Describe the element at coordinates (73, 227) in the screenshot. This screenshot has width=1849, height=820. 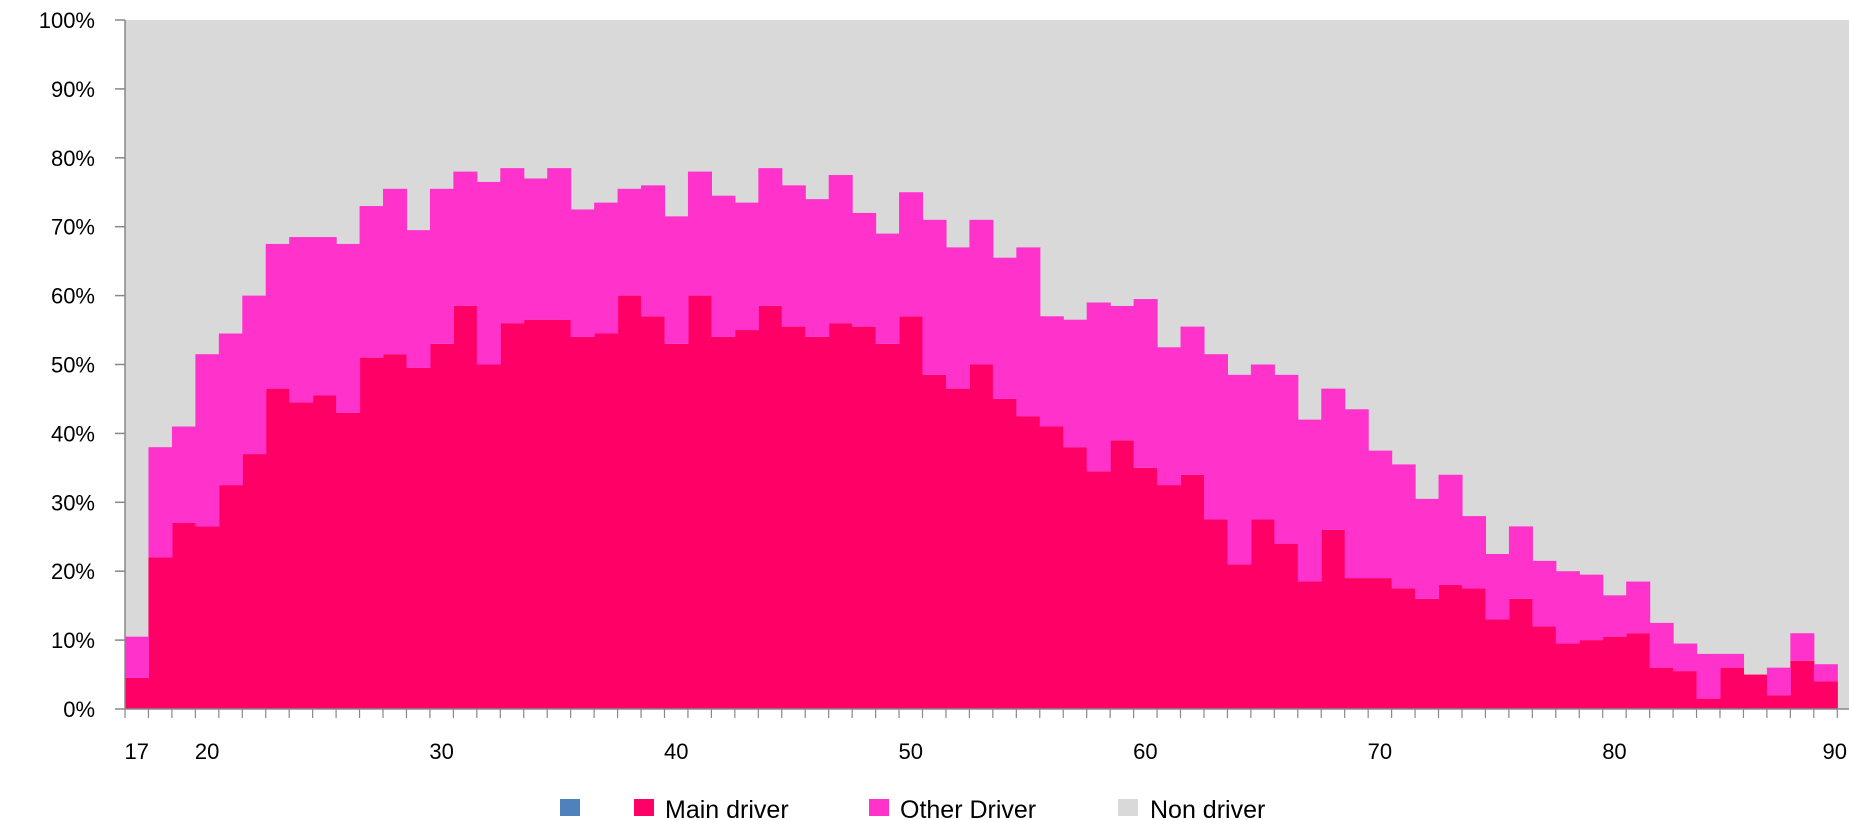
I see `y-tick-label: 70%` at that location.